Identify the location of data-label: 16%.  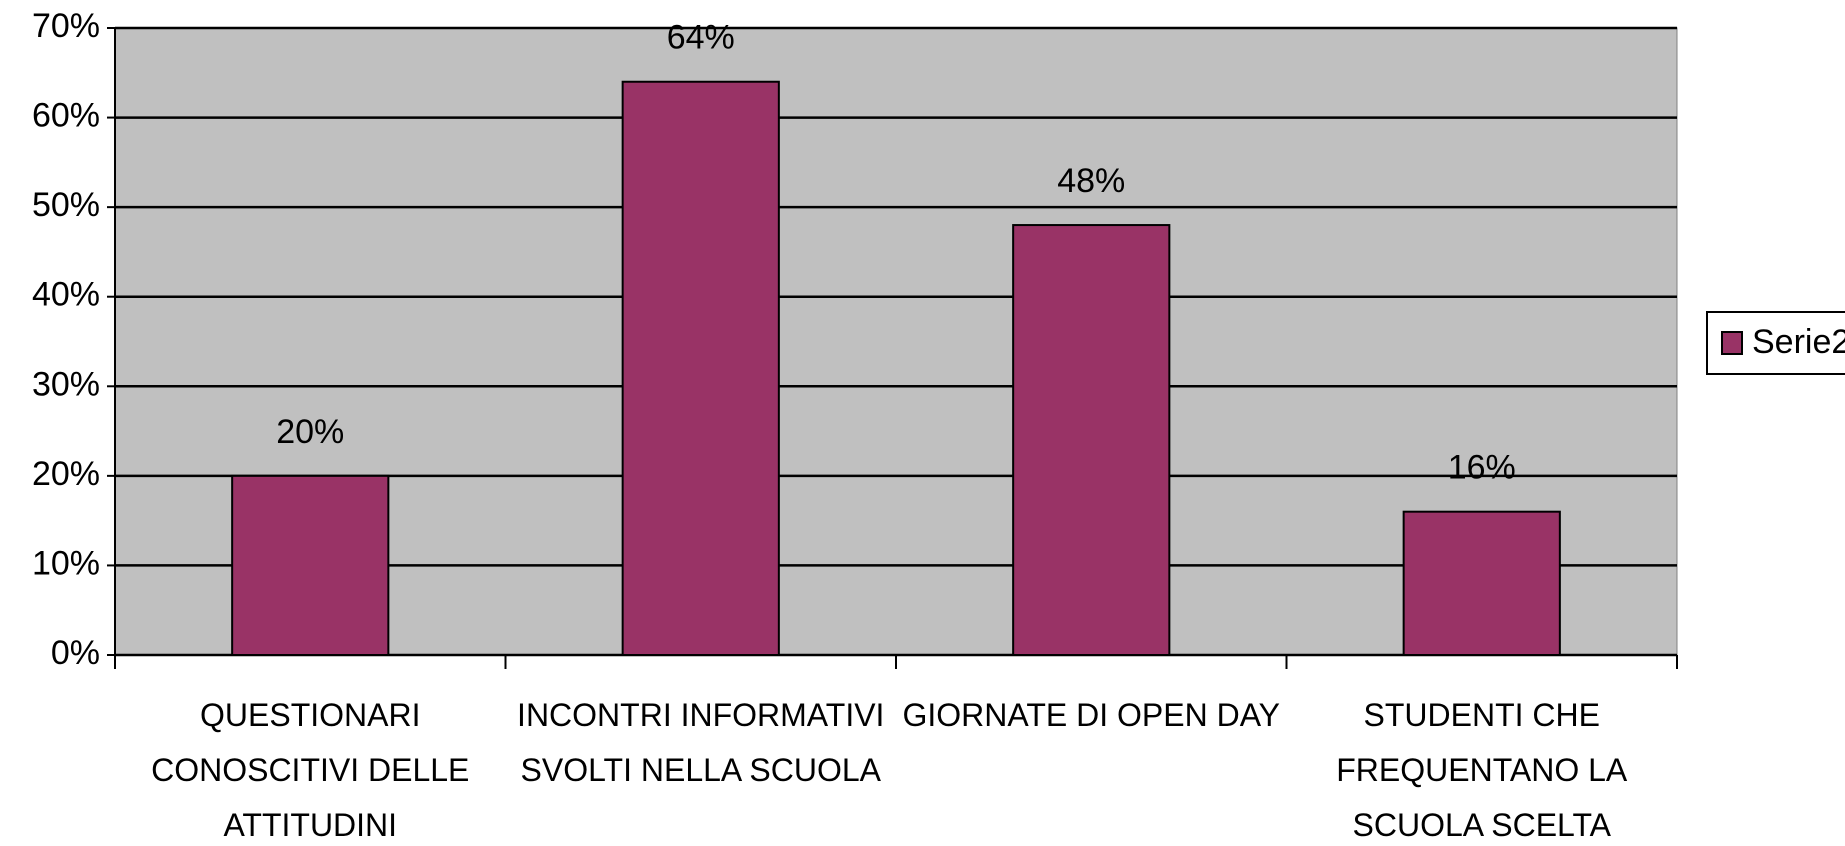
(1482, 468).